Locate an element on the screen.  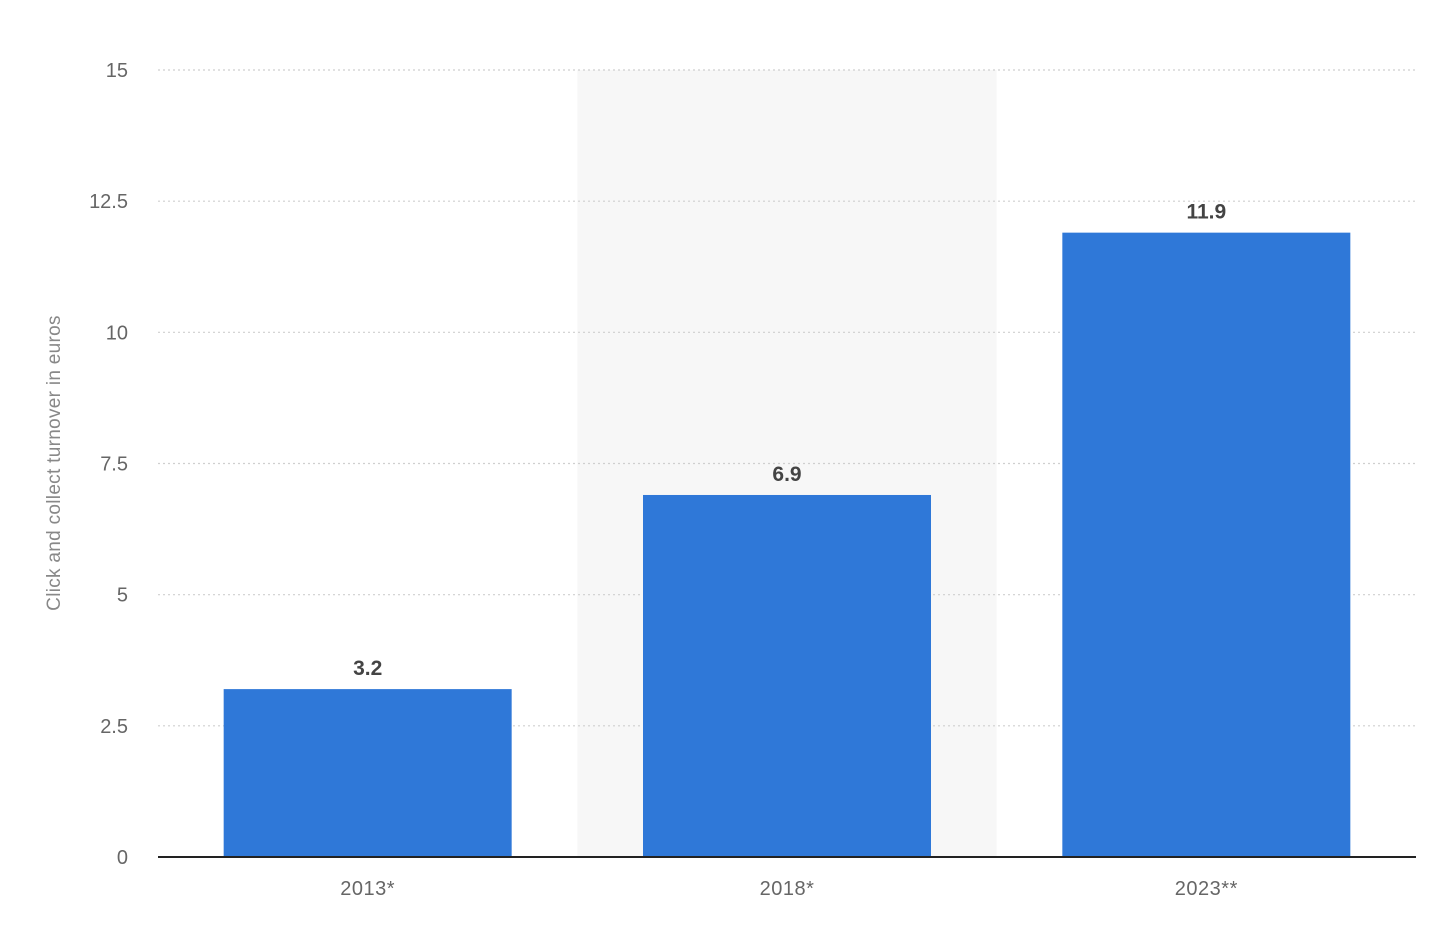
y-tick-labels: 0 2.5 5 7.5 10 12.5 15 is located at coordinates (108, 464).